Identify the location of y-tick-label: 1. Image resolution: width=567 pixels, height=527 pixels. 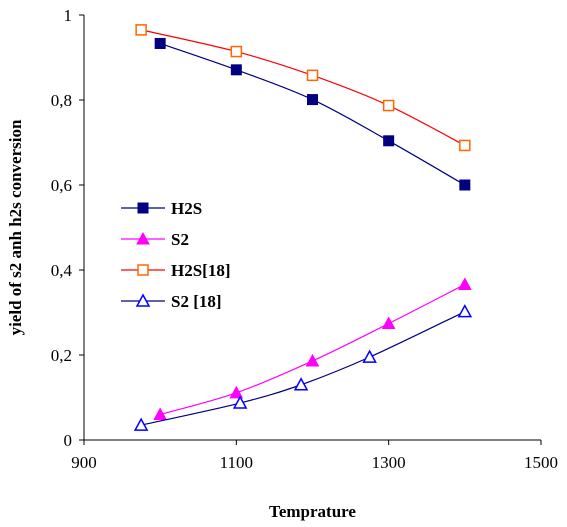
(68, 15).